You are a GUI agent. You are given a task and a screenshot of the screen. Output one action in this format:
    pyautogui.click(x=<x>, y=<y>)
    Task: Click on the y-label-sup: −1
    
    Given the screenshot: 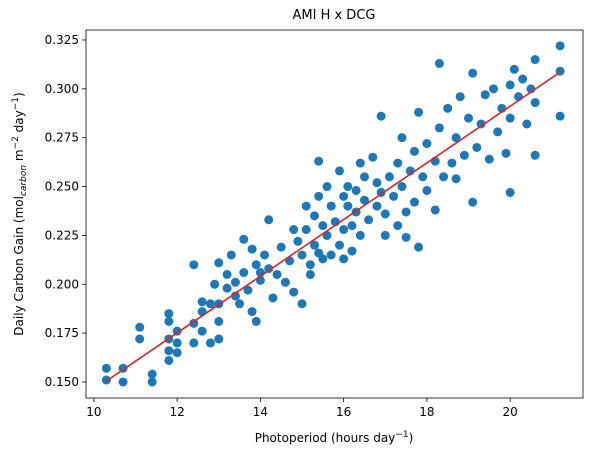 What is the action you would take?
    pyautogui.click(x=16, y=103)
    